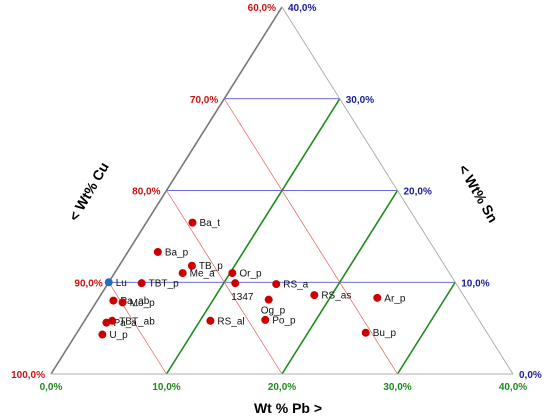 The width and height of the screenshot is (550, 420). I want to click on data-point: Ba_p, so click(171, 252).